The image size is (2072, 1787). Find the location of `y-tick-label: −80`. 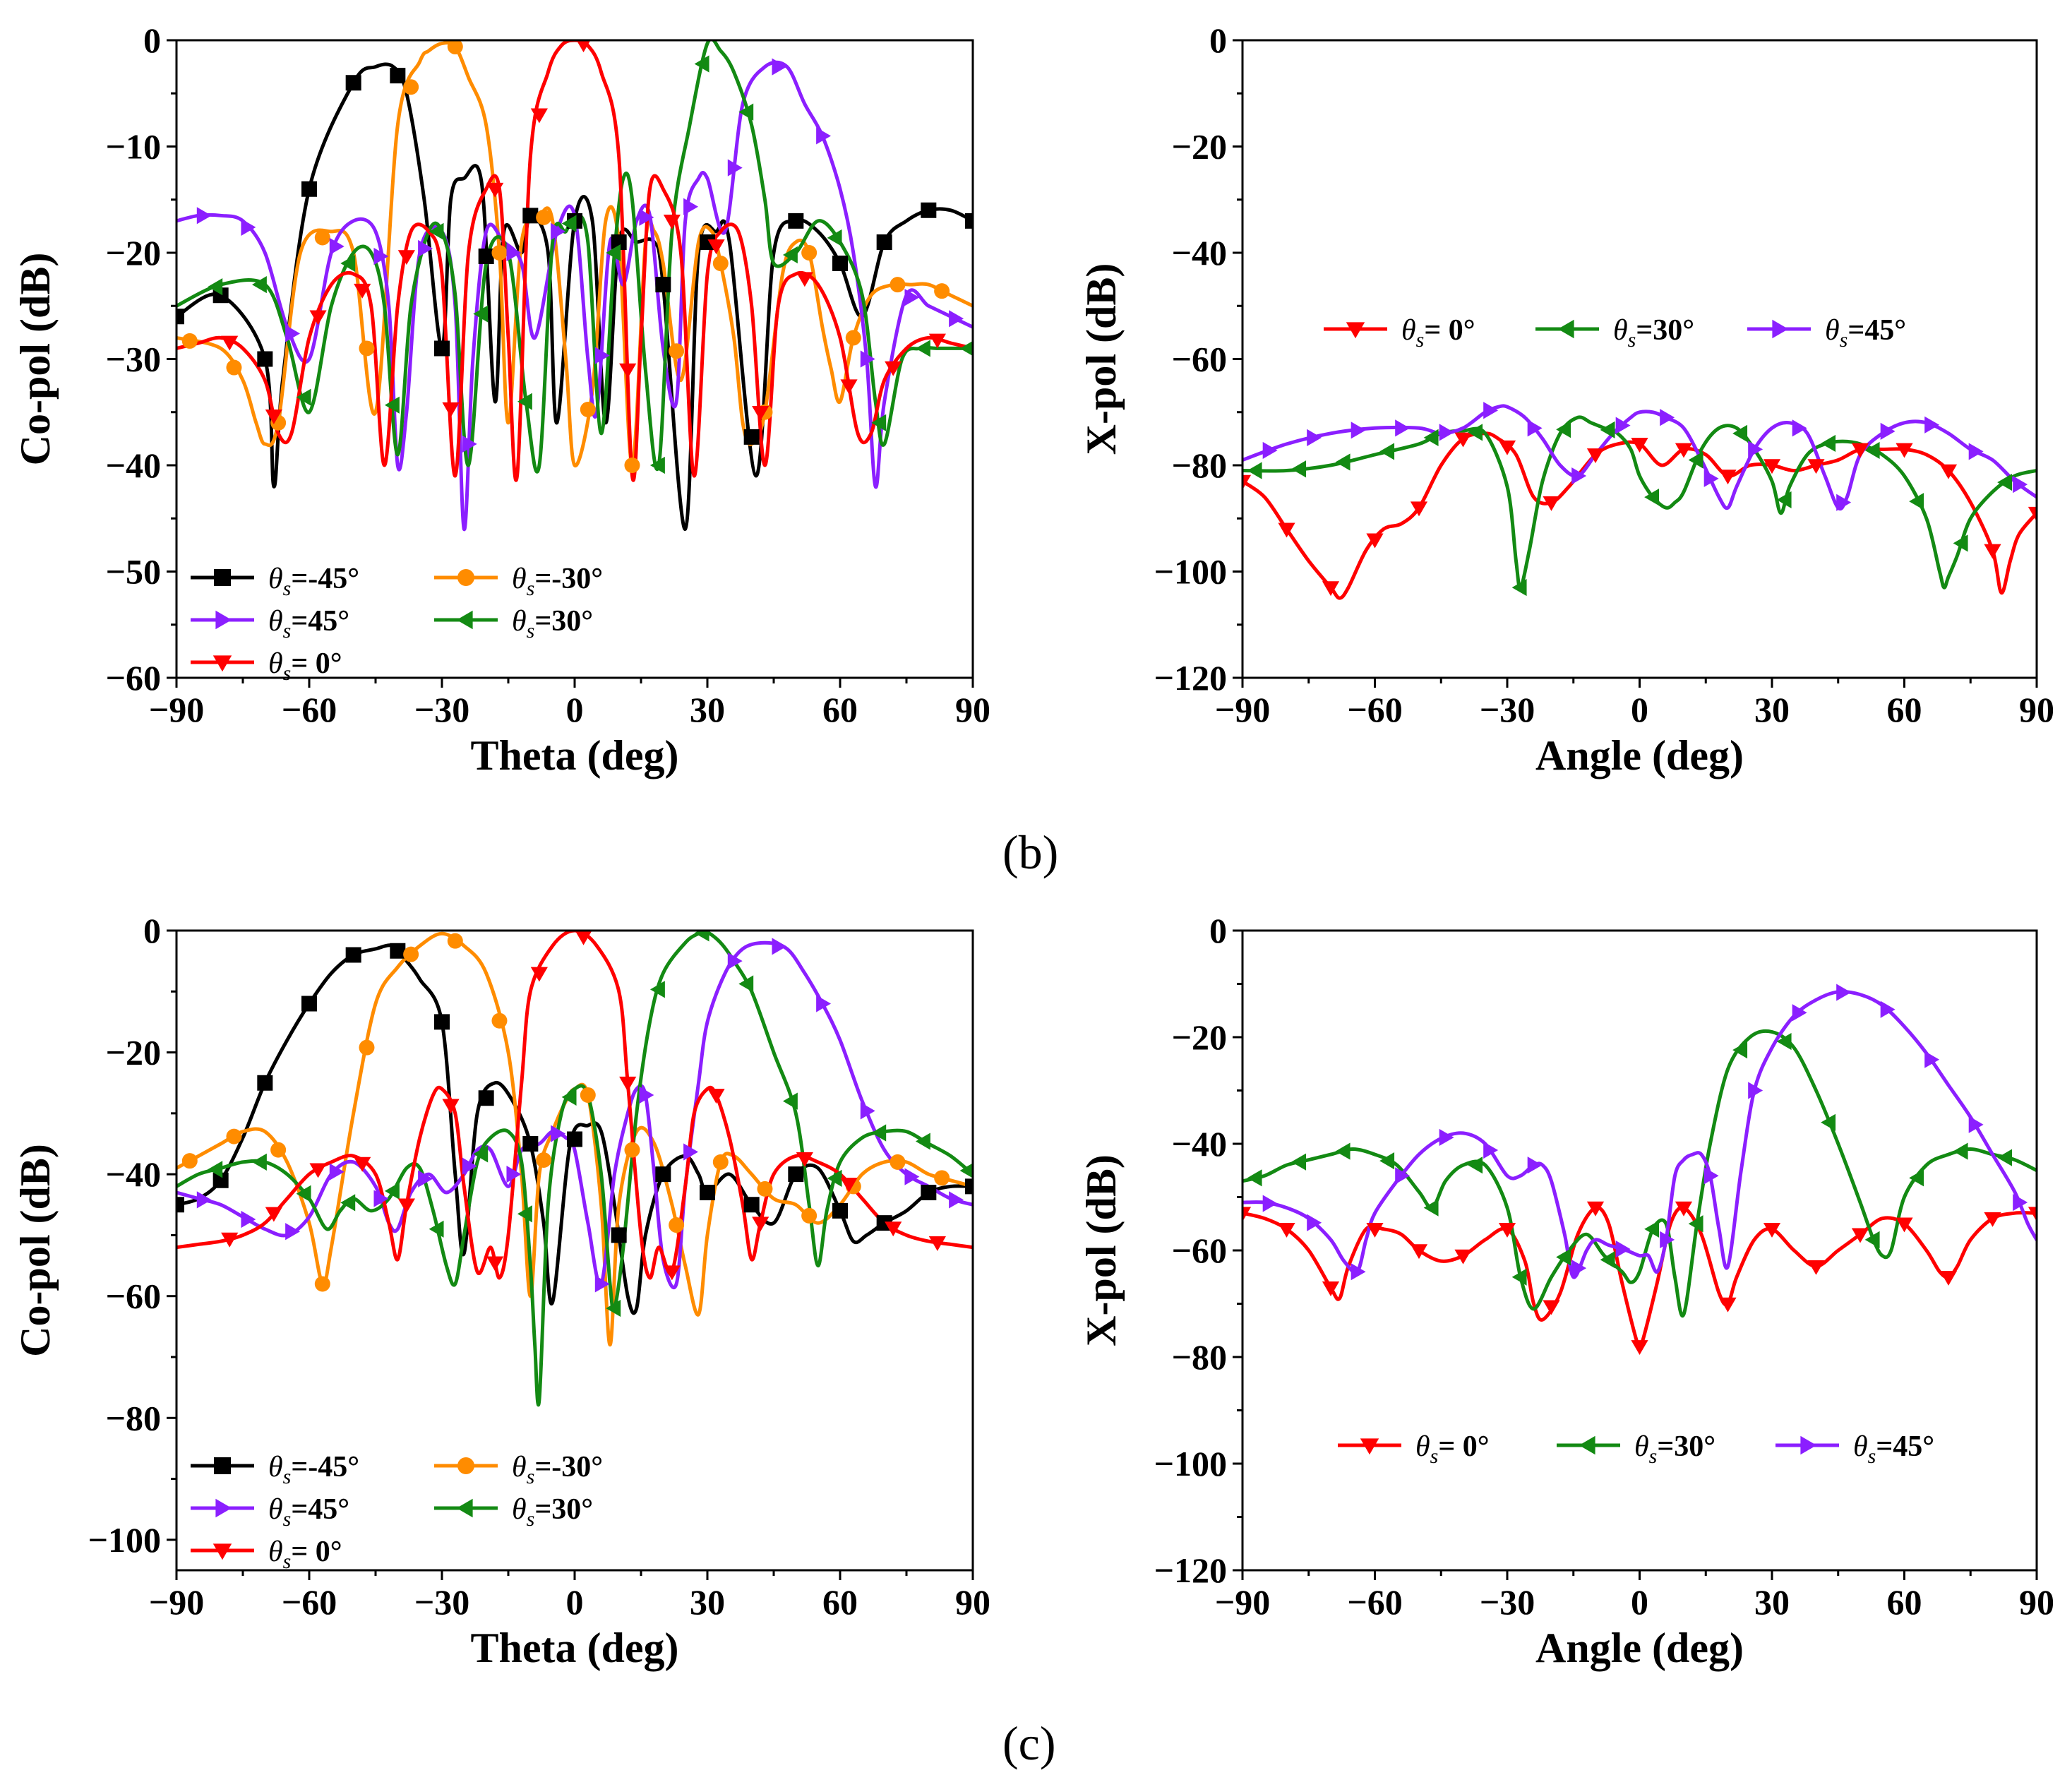

y-tick-label: −80 is located at coordinates (134, 1418).